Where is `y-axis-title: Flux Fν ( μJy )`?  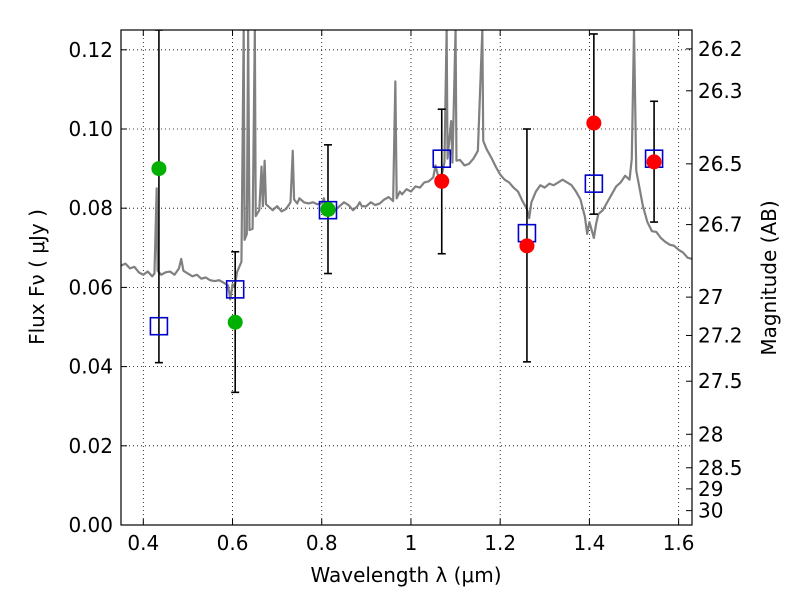
y-axis-title: Flux Fν ( μJy ) is located at coordinates (37, 277).